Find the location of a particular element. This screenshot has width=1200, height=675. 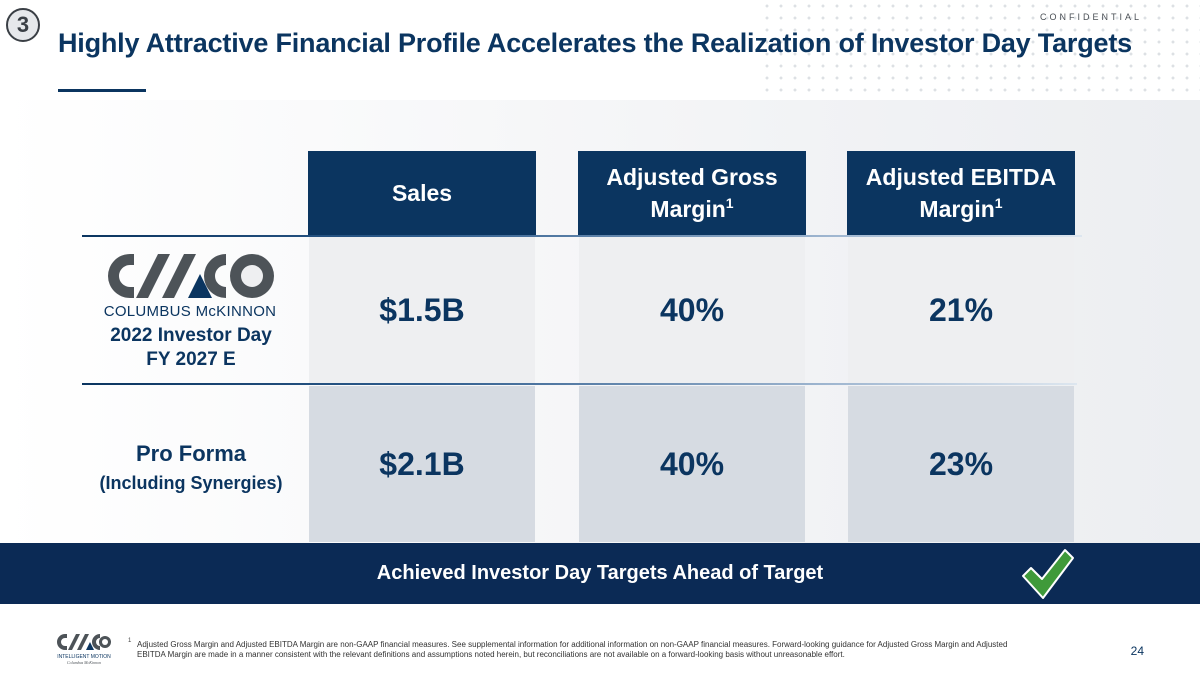

row-label-line2: FY 2027 E is located at coordinates (191, 359).